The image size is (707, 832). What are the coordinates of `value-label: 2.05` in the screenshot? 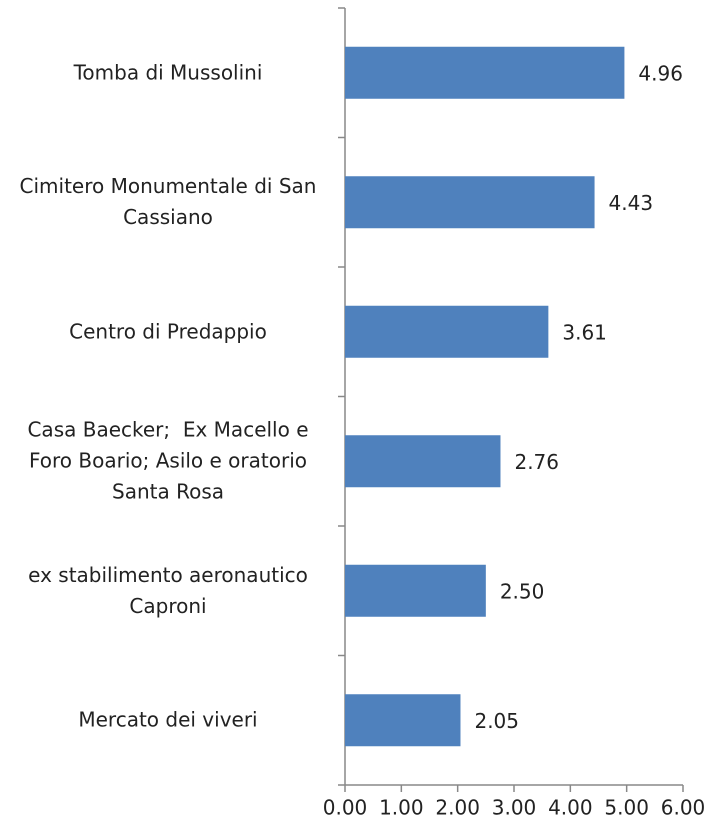 It's located at (496, 721).